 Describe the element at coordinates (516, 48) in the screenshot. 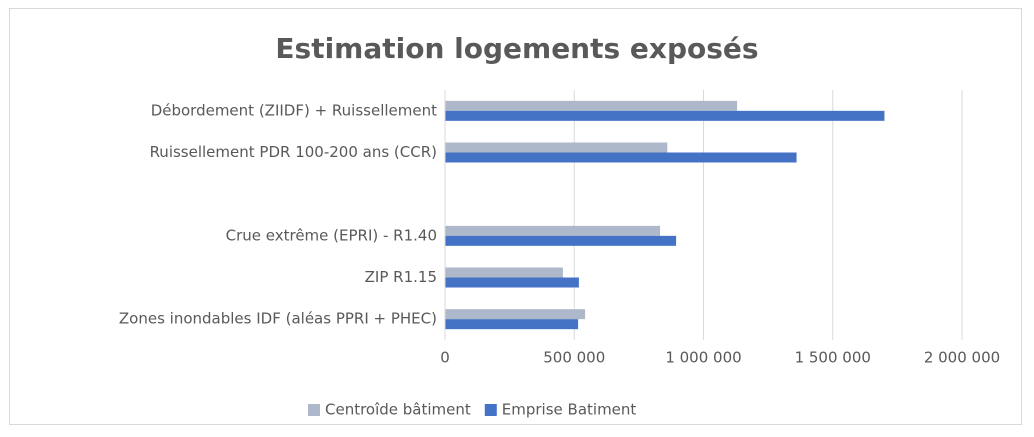

I see `chart-title: Estimation logements exposés` at that location.